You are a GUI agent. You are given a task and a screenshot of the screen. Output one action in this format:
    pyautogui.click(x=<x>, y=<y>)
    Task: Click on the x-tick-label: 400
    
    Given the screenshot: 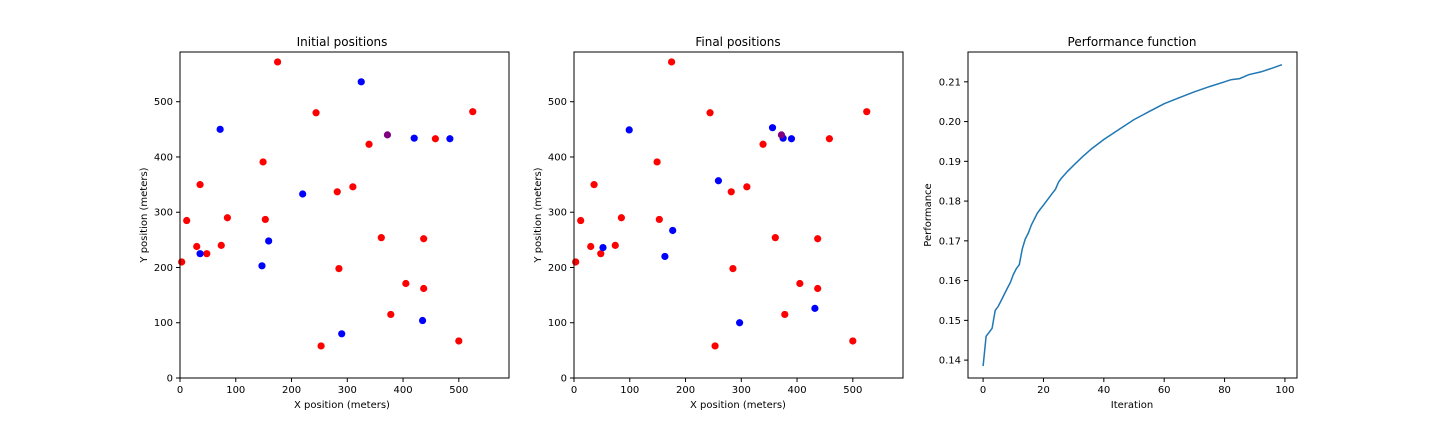 What is the action you would take?
    pyautogui.click(x=797, y=390)
    